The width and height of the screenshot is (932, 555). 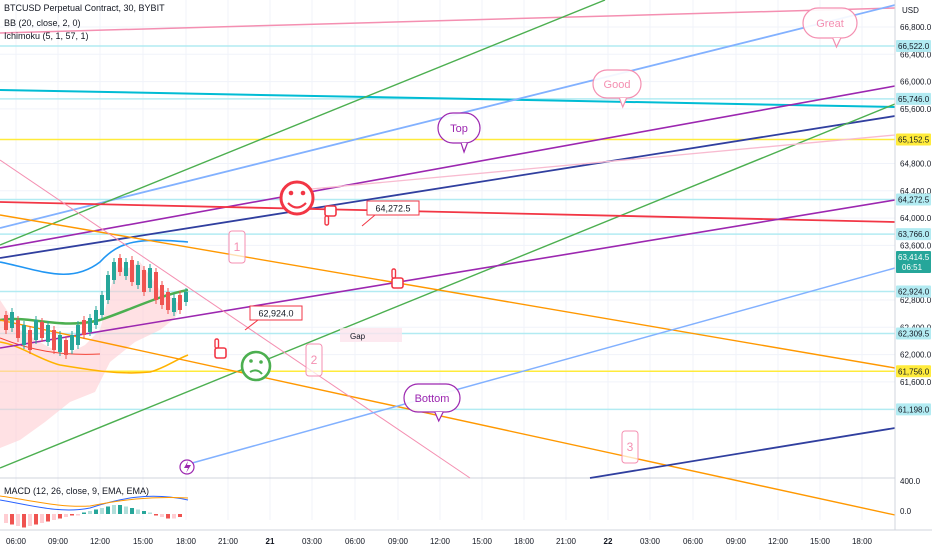 I want to click on price-label-text-6: 62,924.0, so click(x=914, y=292).